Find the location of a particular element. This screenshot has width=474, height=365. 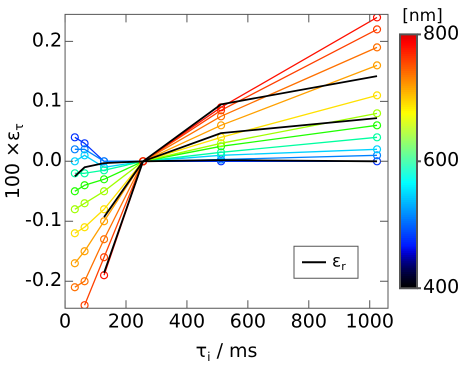

x-tick-label: 800 is located at coordinates (308, 321).